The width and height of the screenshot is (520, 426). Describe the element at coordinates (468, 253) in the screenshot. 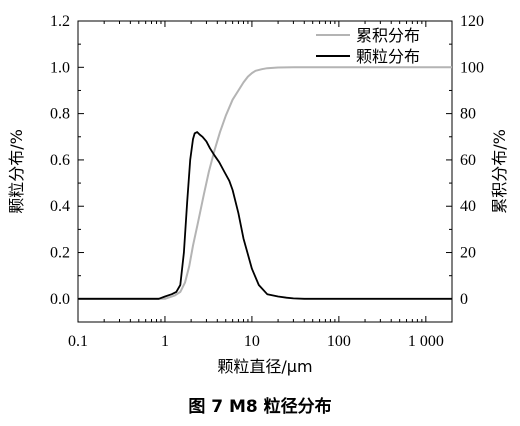

I see `y-right-tick-label: 20` at that location.